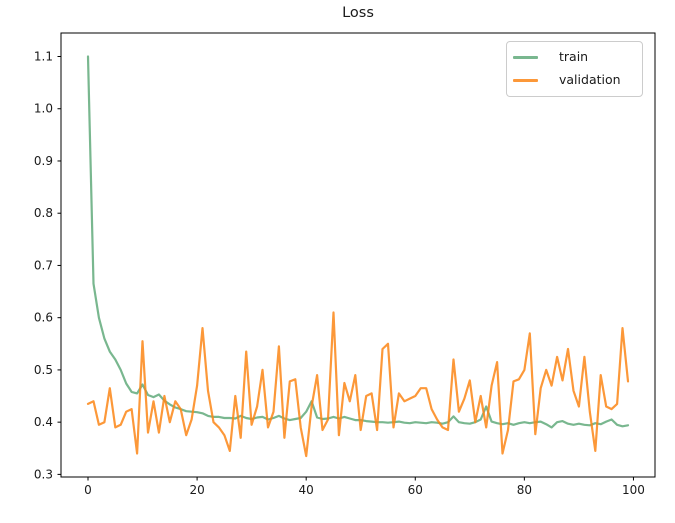 The image size is (675, 523). Describe the element at coordinates (43, 213) in the screenshot. I see `y-axis-tick-label: 0.8` at that location.